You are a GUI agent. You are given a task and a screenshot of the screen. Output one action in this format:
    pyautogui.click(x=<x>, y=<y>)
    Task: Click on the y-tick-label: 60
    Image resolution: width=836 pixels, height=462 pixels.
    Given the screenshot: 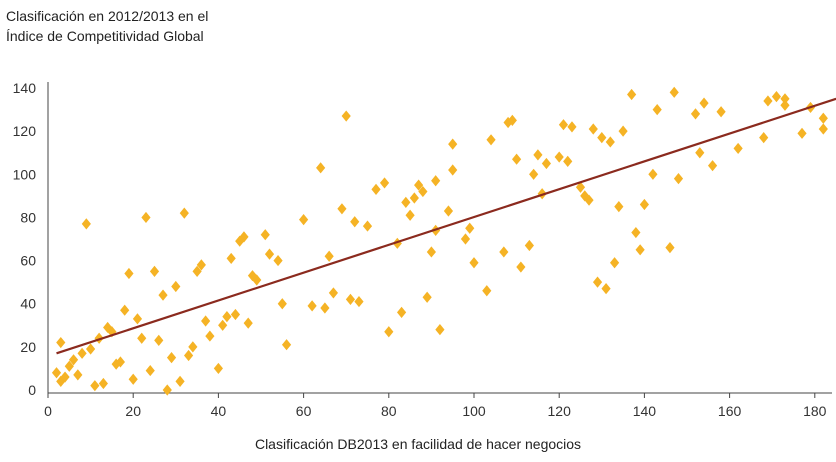 What is the action you would take?
    pyautogui.click(x=28, y=261)
    